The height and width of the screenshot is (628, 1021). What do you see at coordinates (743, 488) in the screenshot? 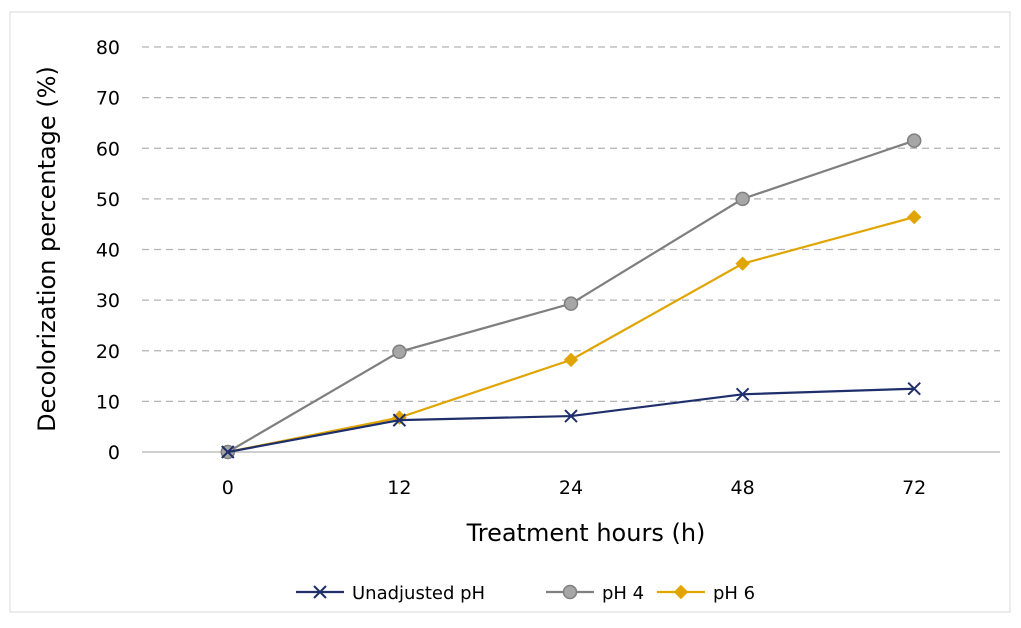
I see `x-tick-label: 48` at bounding box center [743, 488].